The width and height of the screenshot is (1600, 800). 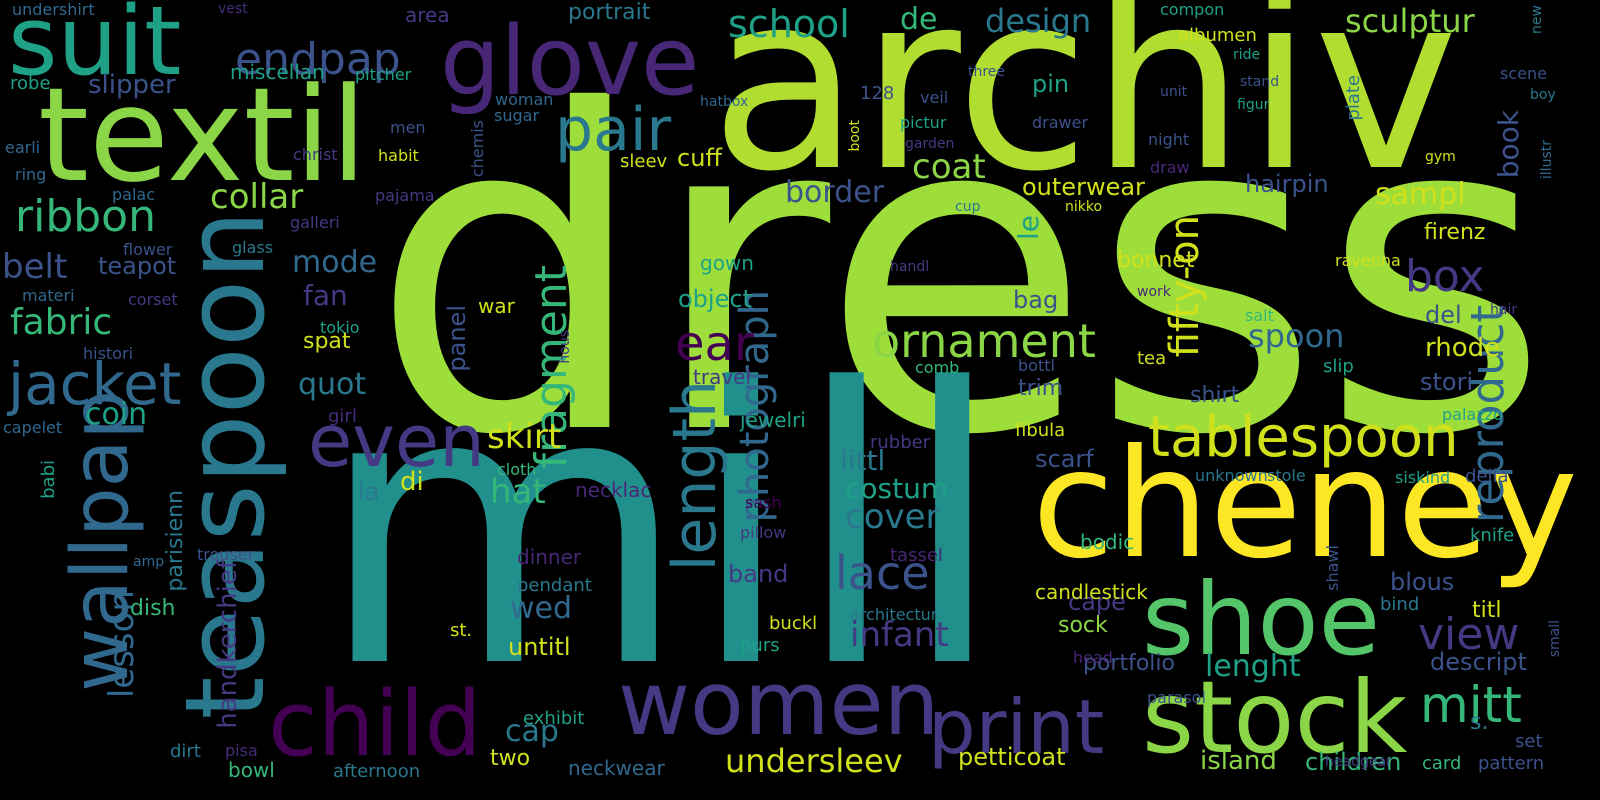 I want to click on word-miscellan: miscellan, so click(x=277, y=72).